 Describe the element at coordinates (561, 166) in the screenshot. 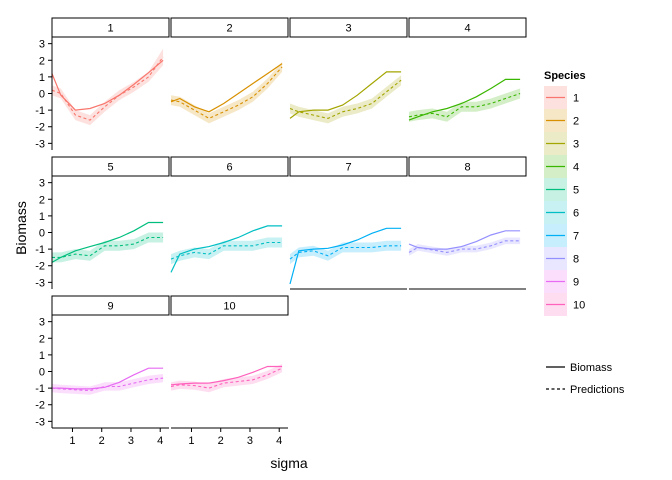

I see `legend-item-4: 4` at that location.